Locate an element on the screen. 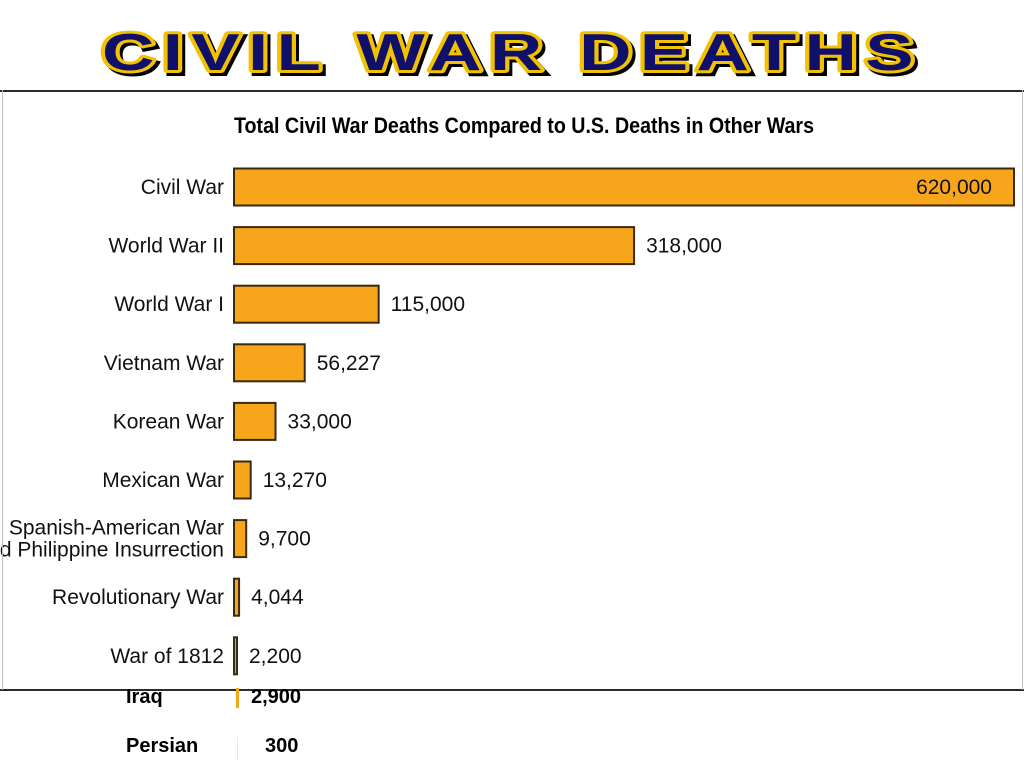 This screenshot has width=1024, height=768. category-label: Mexican War is located at coordinates (163, 480).